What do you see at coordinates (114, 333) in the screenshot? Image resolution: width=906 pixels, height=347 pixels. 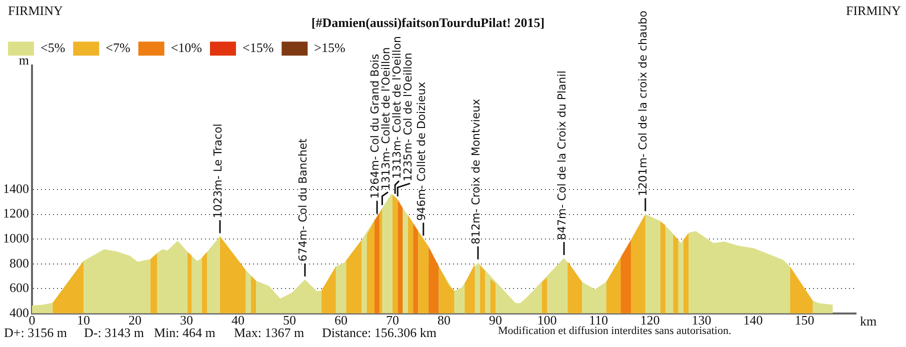 I see `text: D-: 3143 m` at bounding box center [114, 333].